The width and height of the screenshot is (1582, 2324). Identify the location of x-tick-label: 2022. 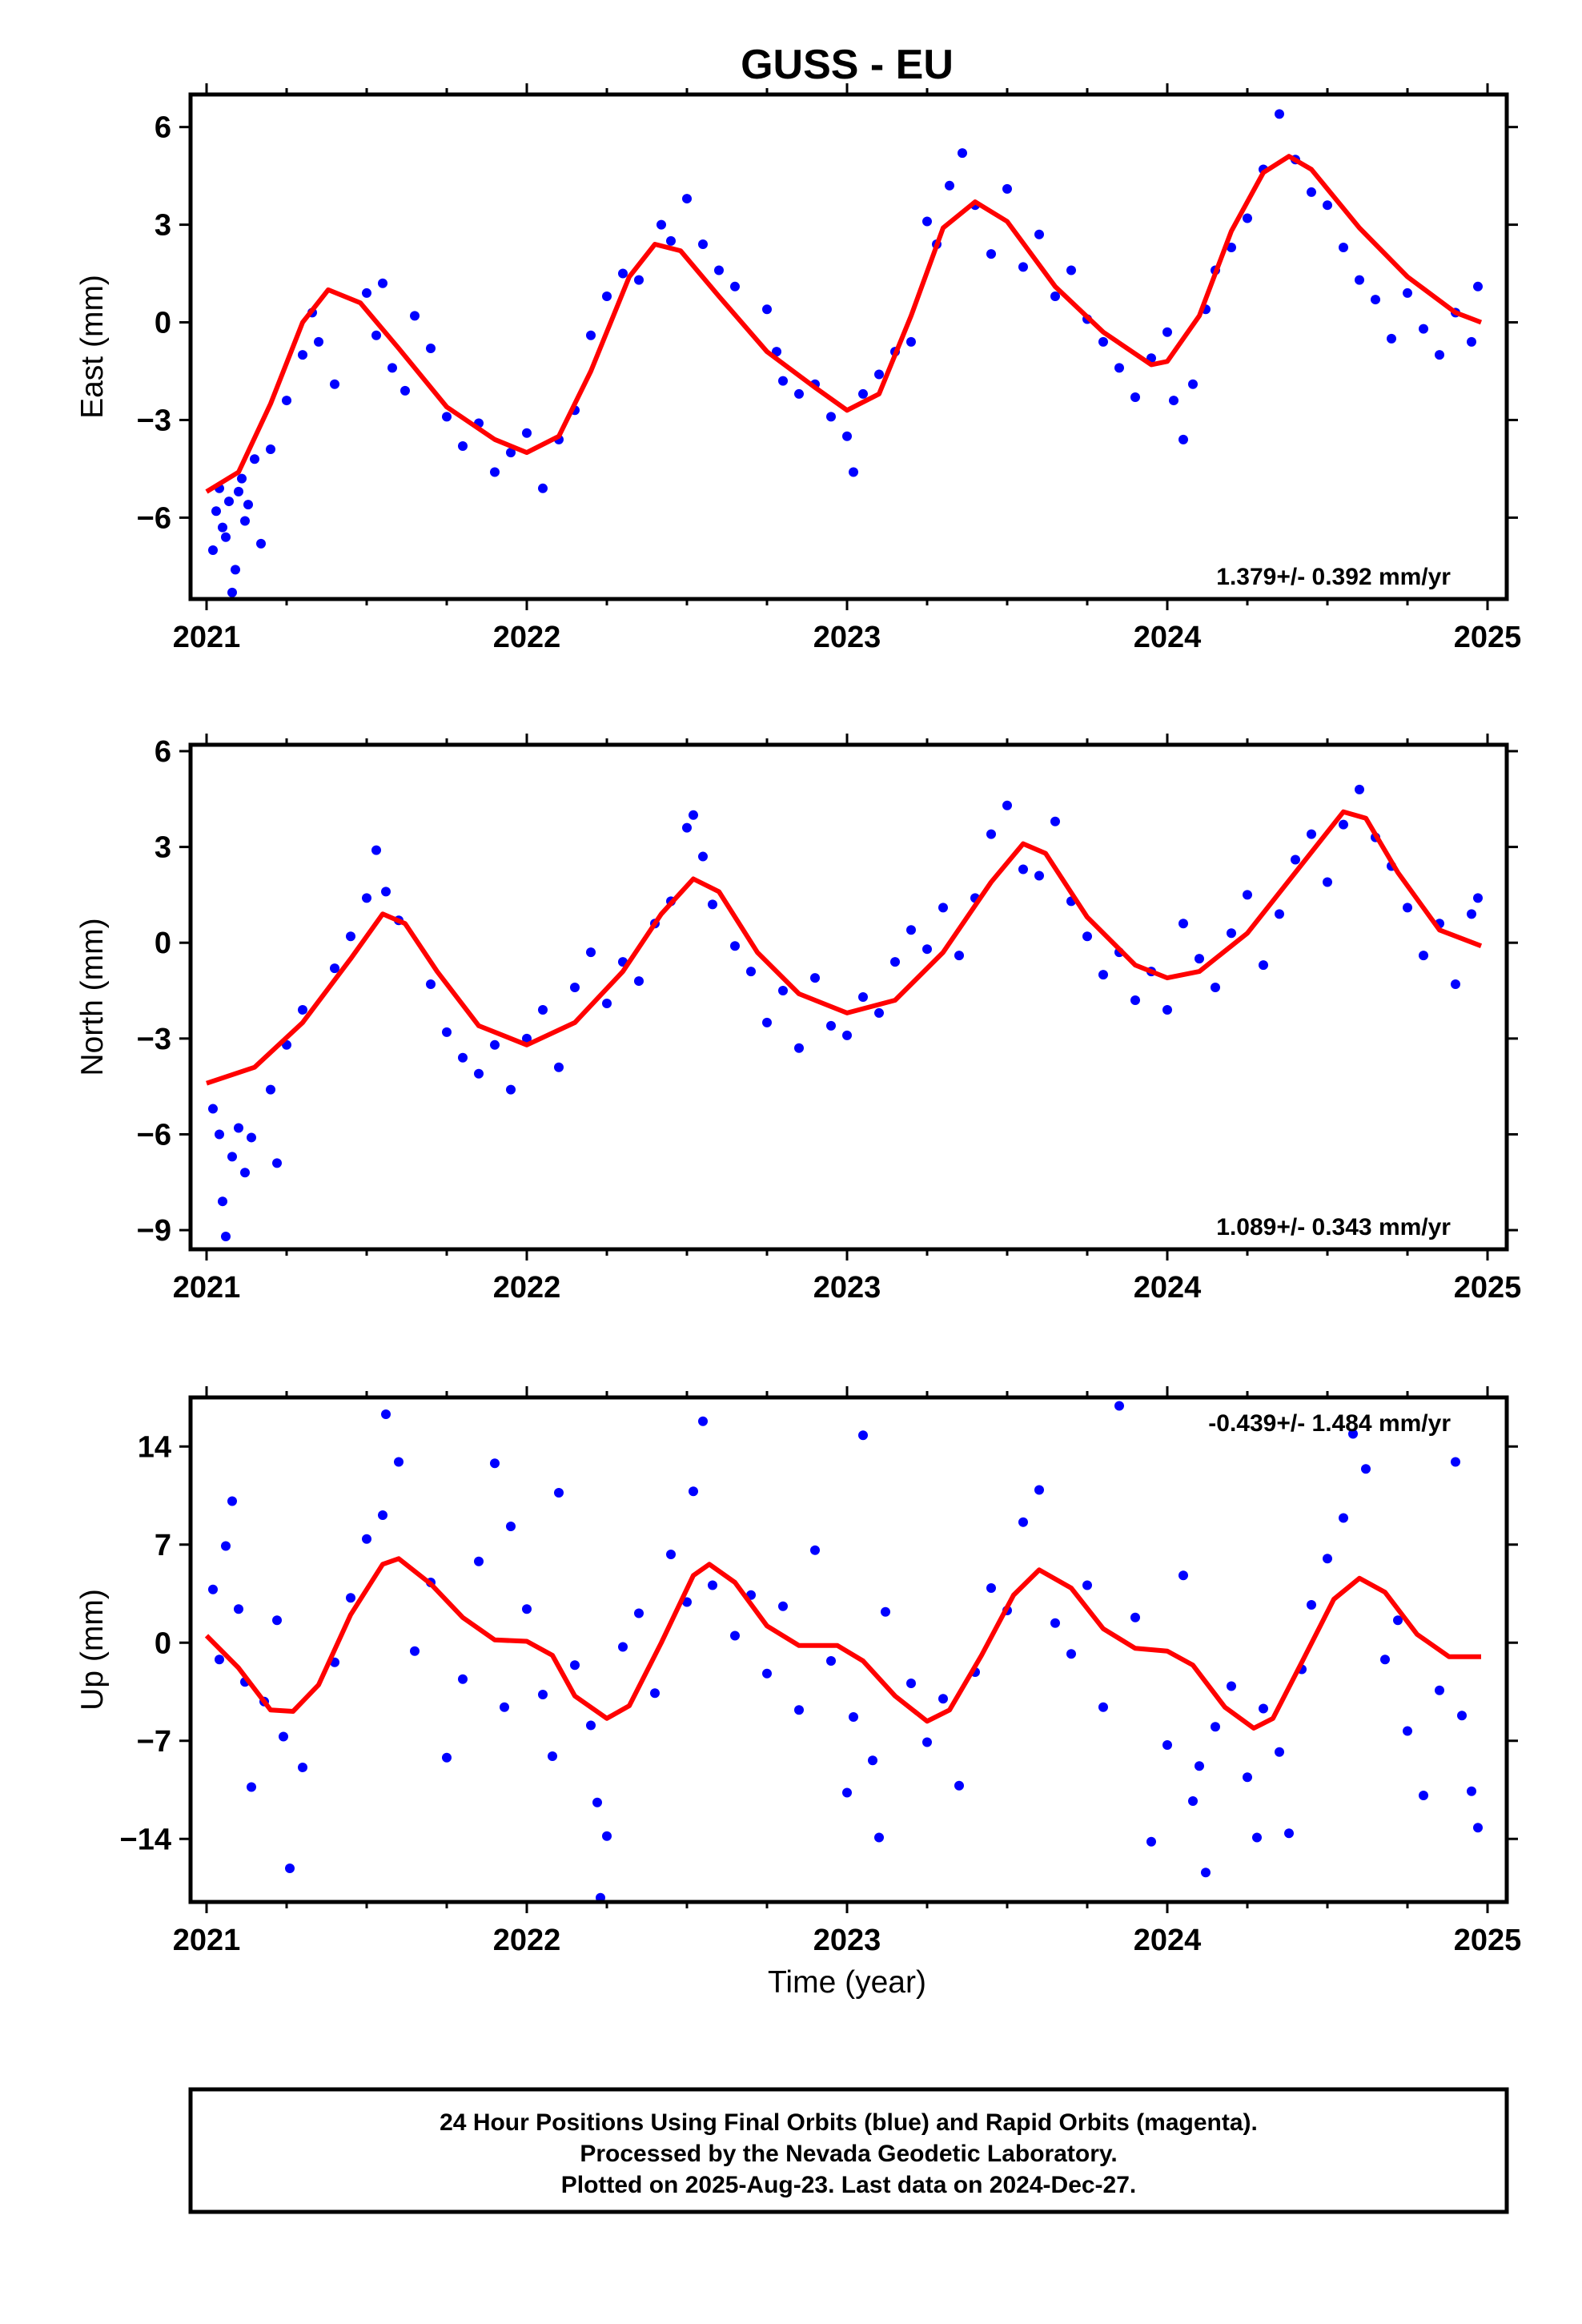
(527, 1940).